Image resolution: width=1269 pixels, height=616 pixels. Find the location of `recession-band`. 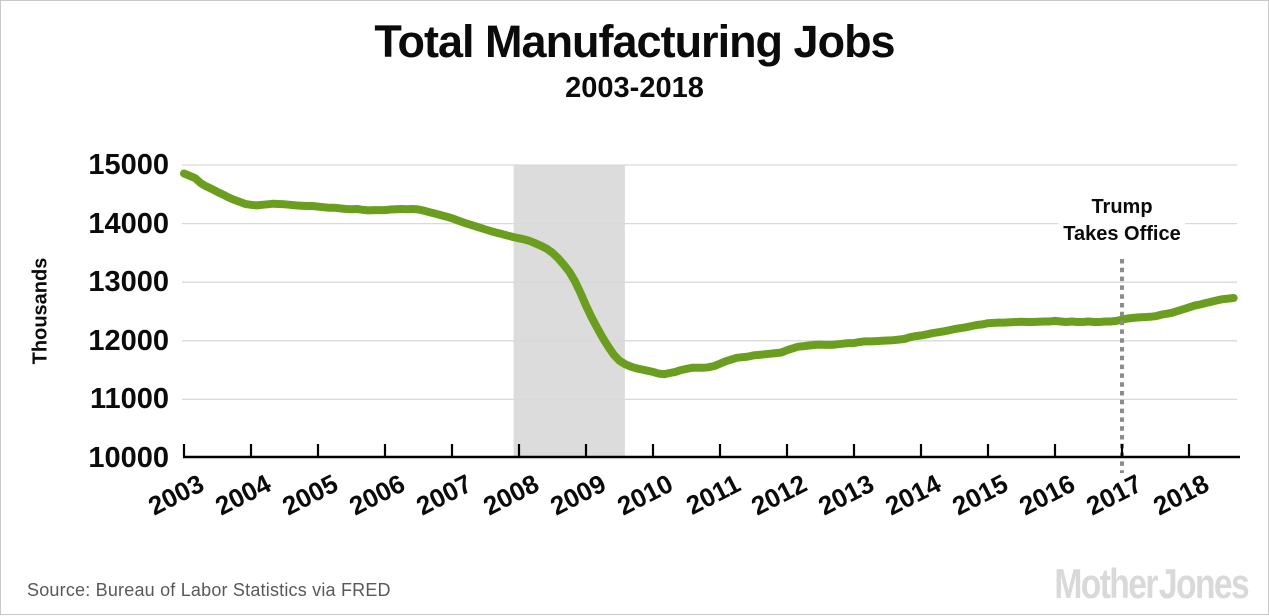

recession-band is located at coordinates (569, 311).